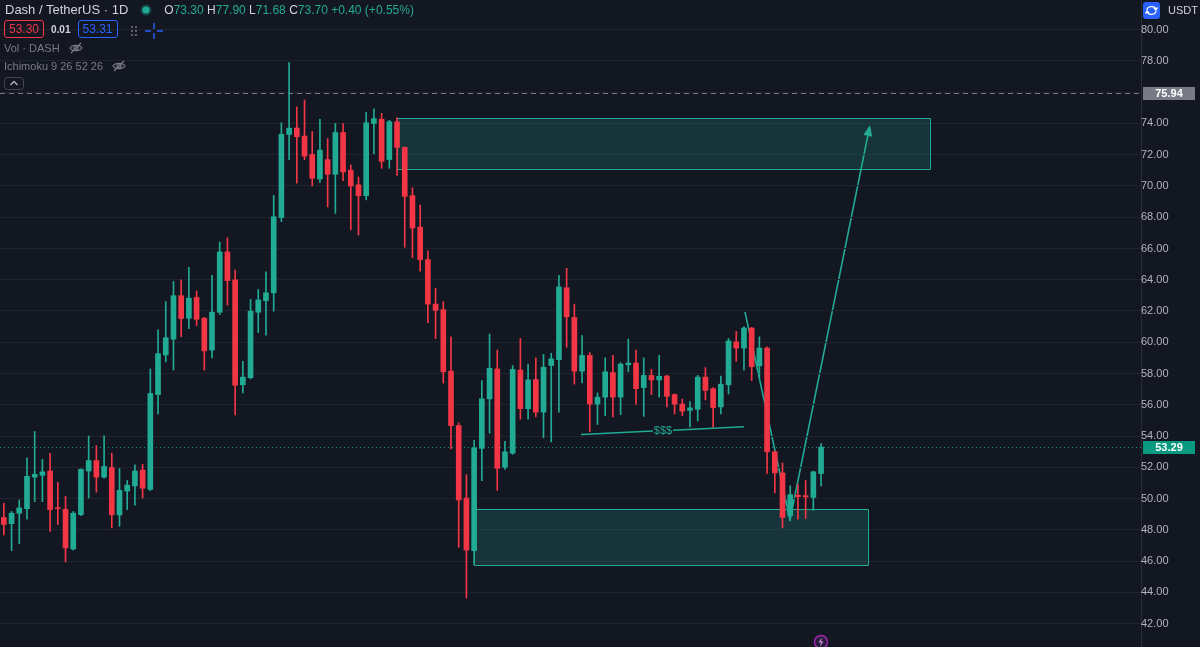  I want to click on annotation: Vol · DASH, so click(32, 48).